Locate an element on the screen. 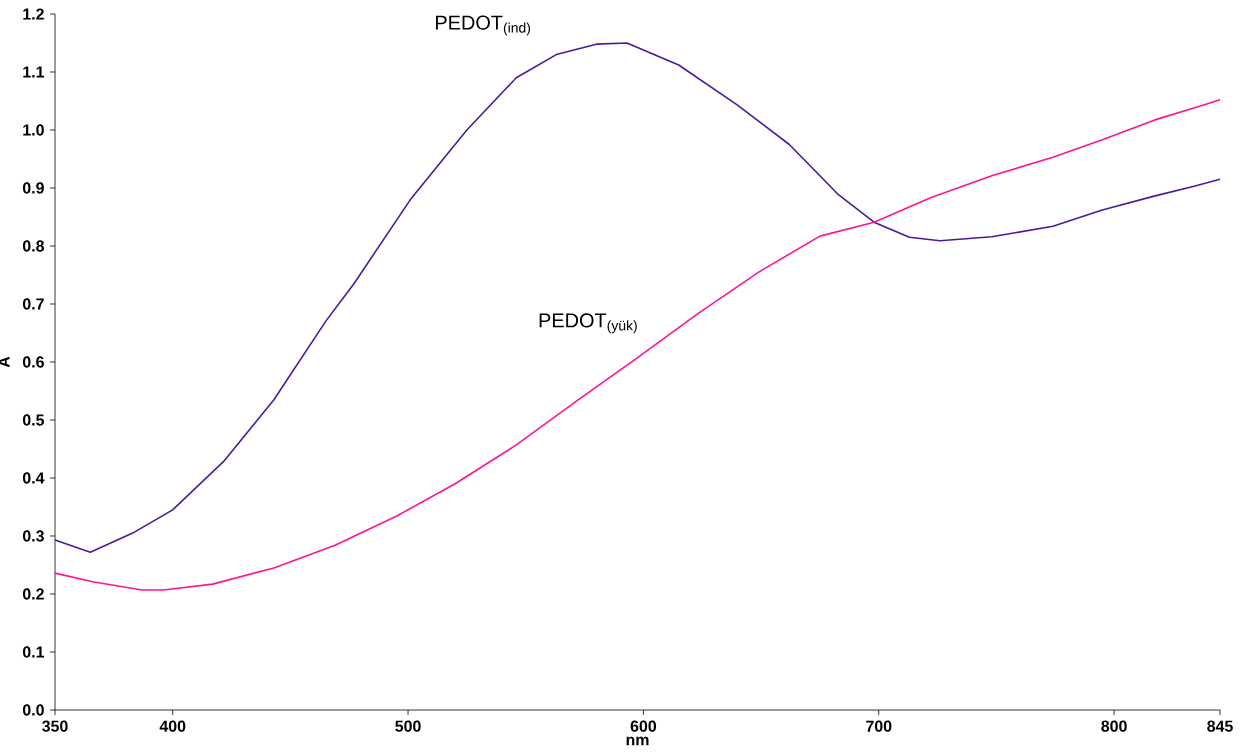 Image resolution: width=1260 pixels, height=755 pixels. y-tick-label: 1.0 is located at coordinates (33, 130).